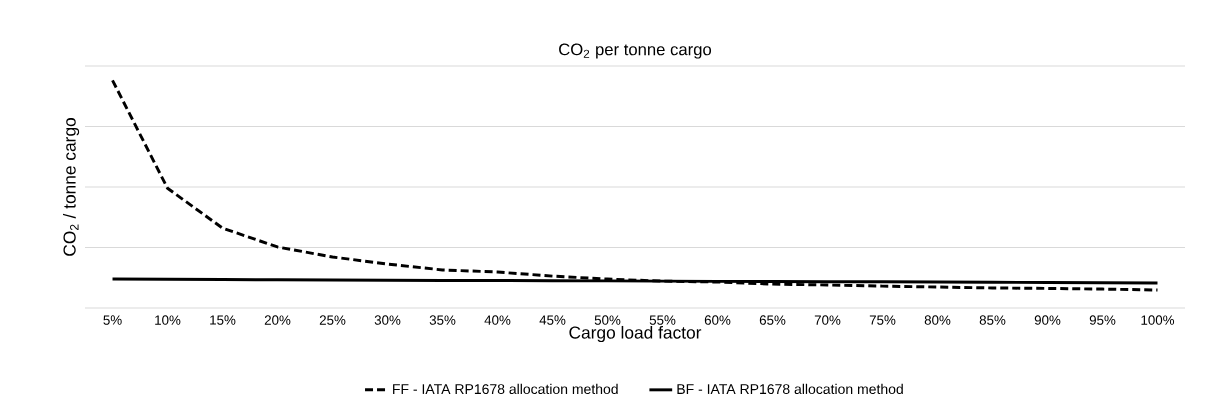  What do you see at coordinates (882, 320) in the screenshot?
I see `x-tick-label: 75%` at bounding box center [882, 320].